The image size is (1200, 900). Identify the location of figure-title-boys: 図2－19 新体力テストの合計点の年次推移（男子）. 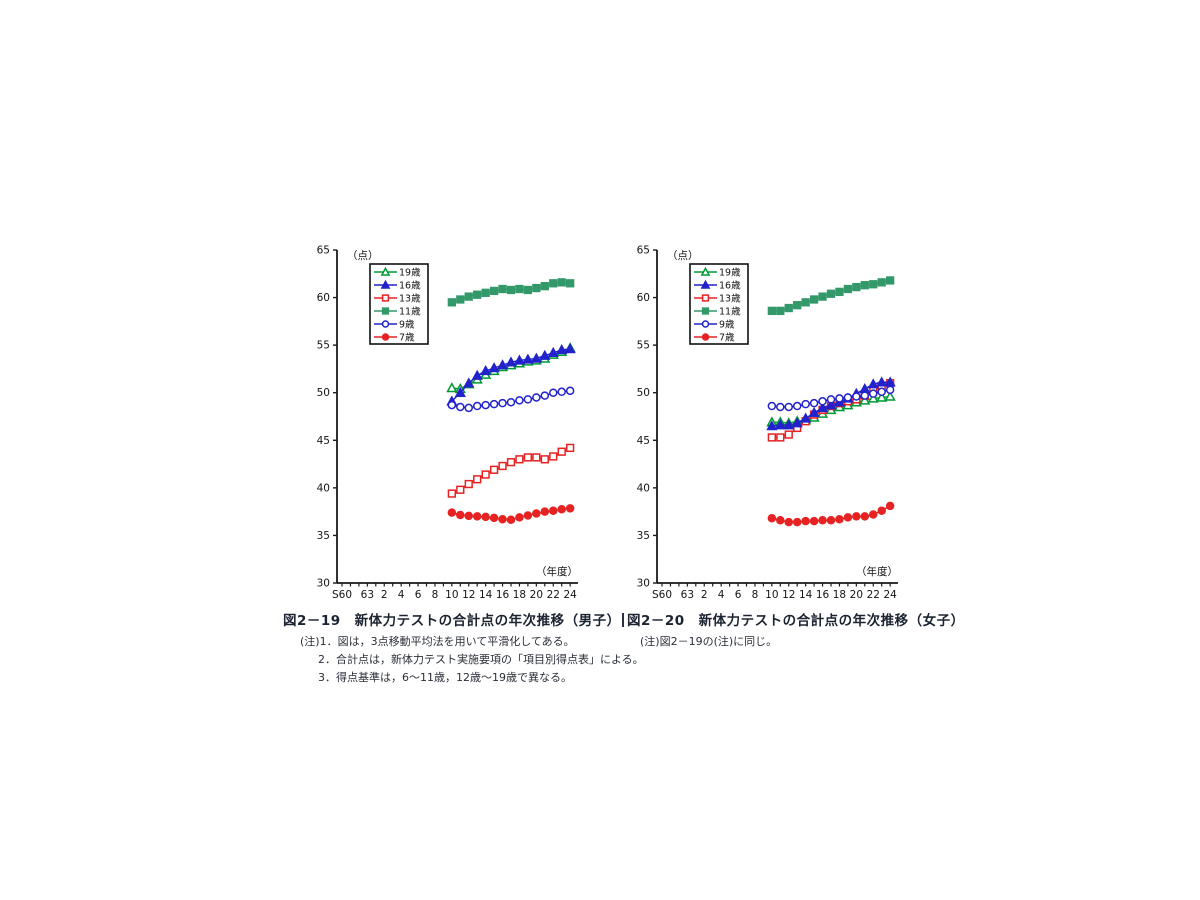
(452, 621).